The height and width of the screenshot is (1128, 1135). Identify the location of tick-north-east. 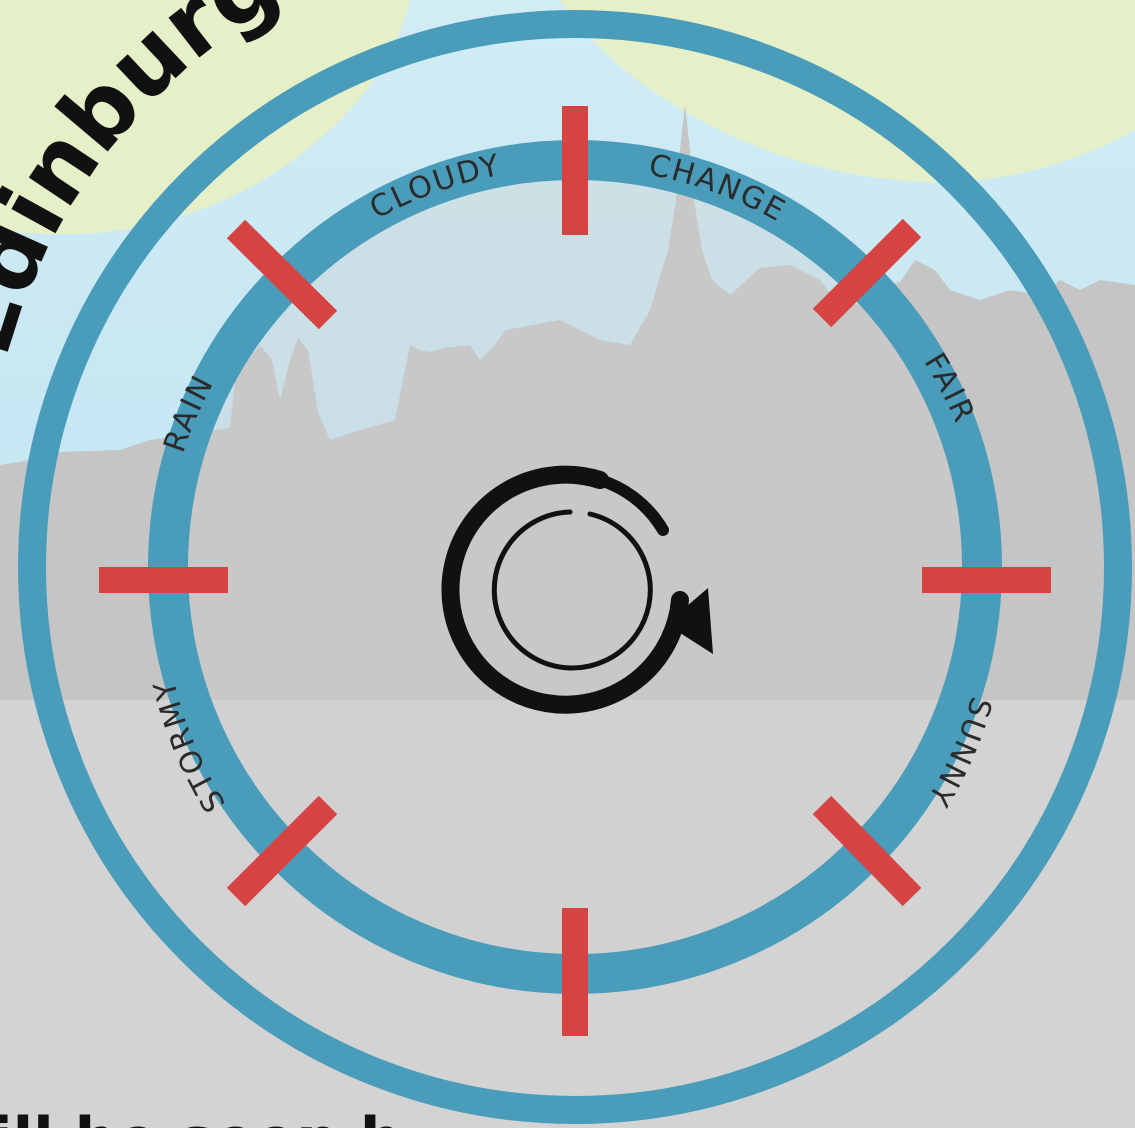
(867, 273).